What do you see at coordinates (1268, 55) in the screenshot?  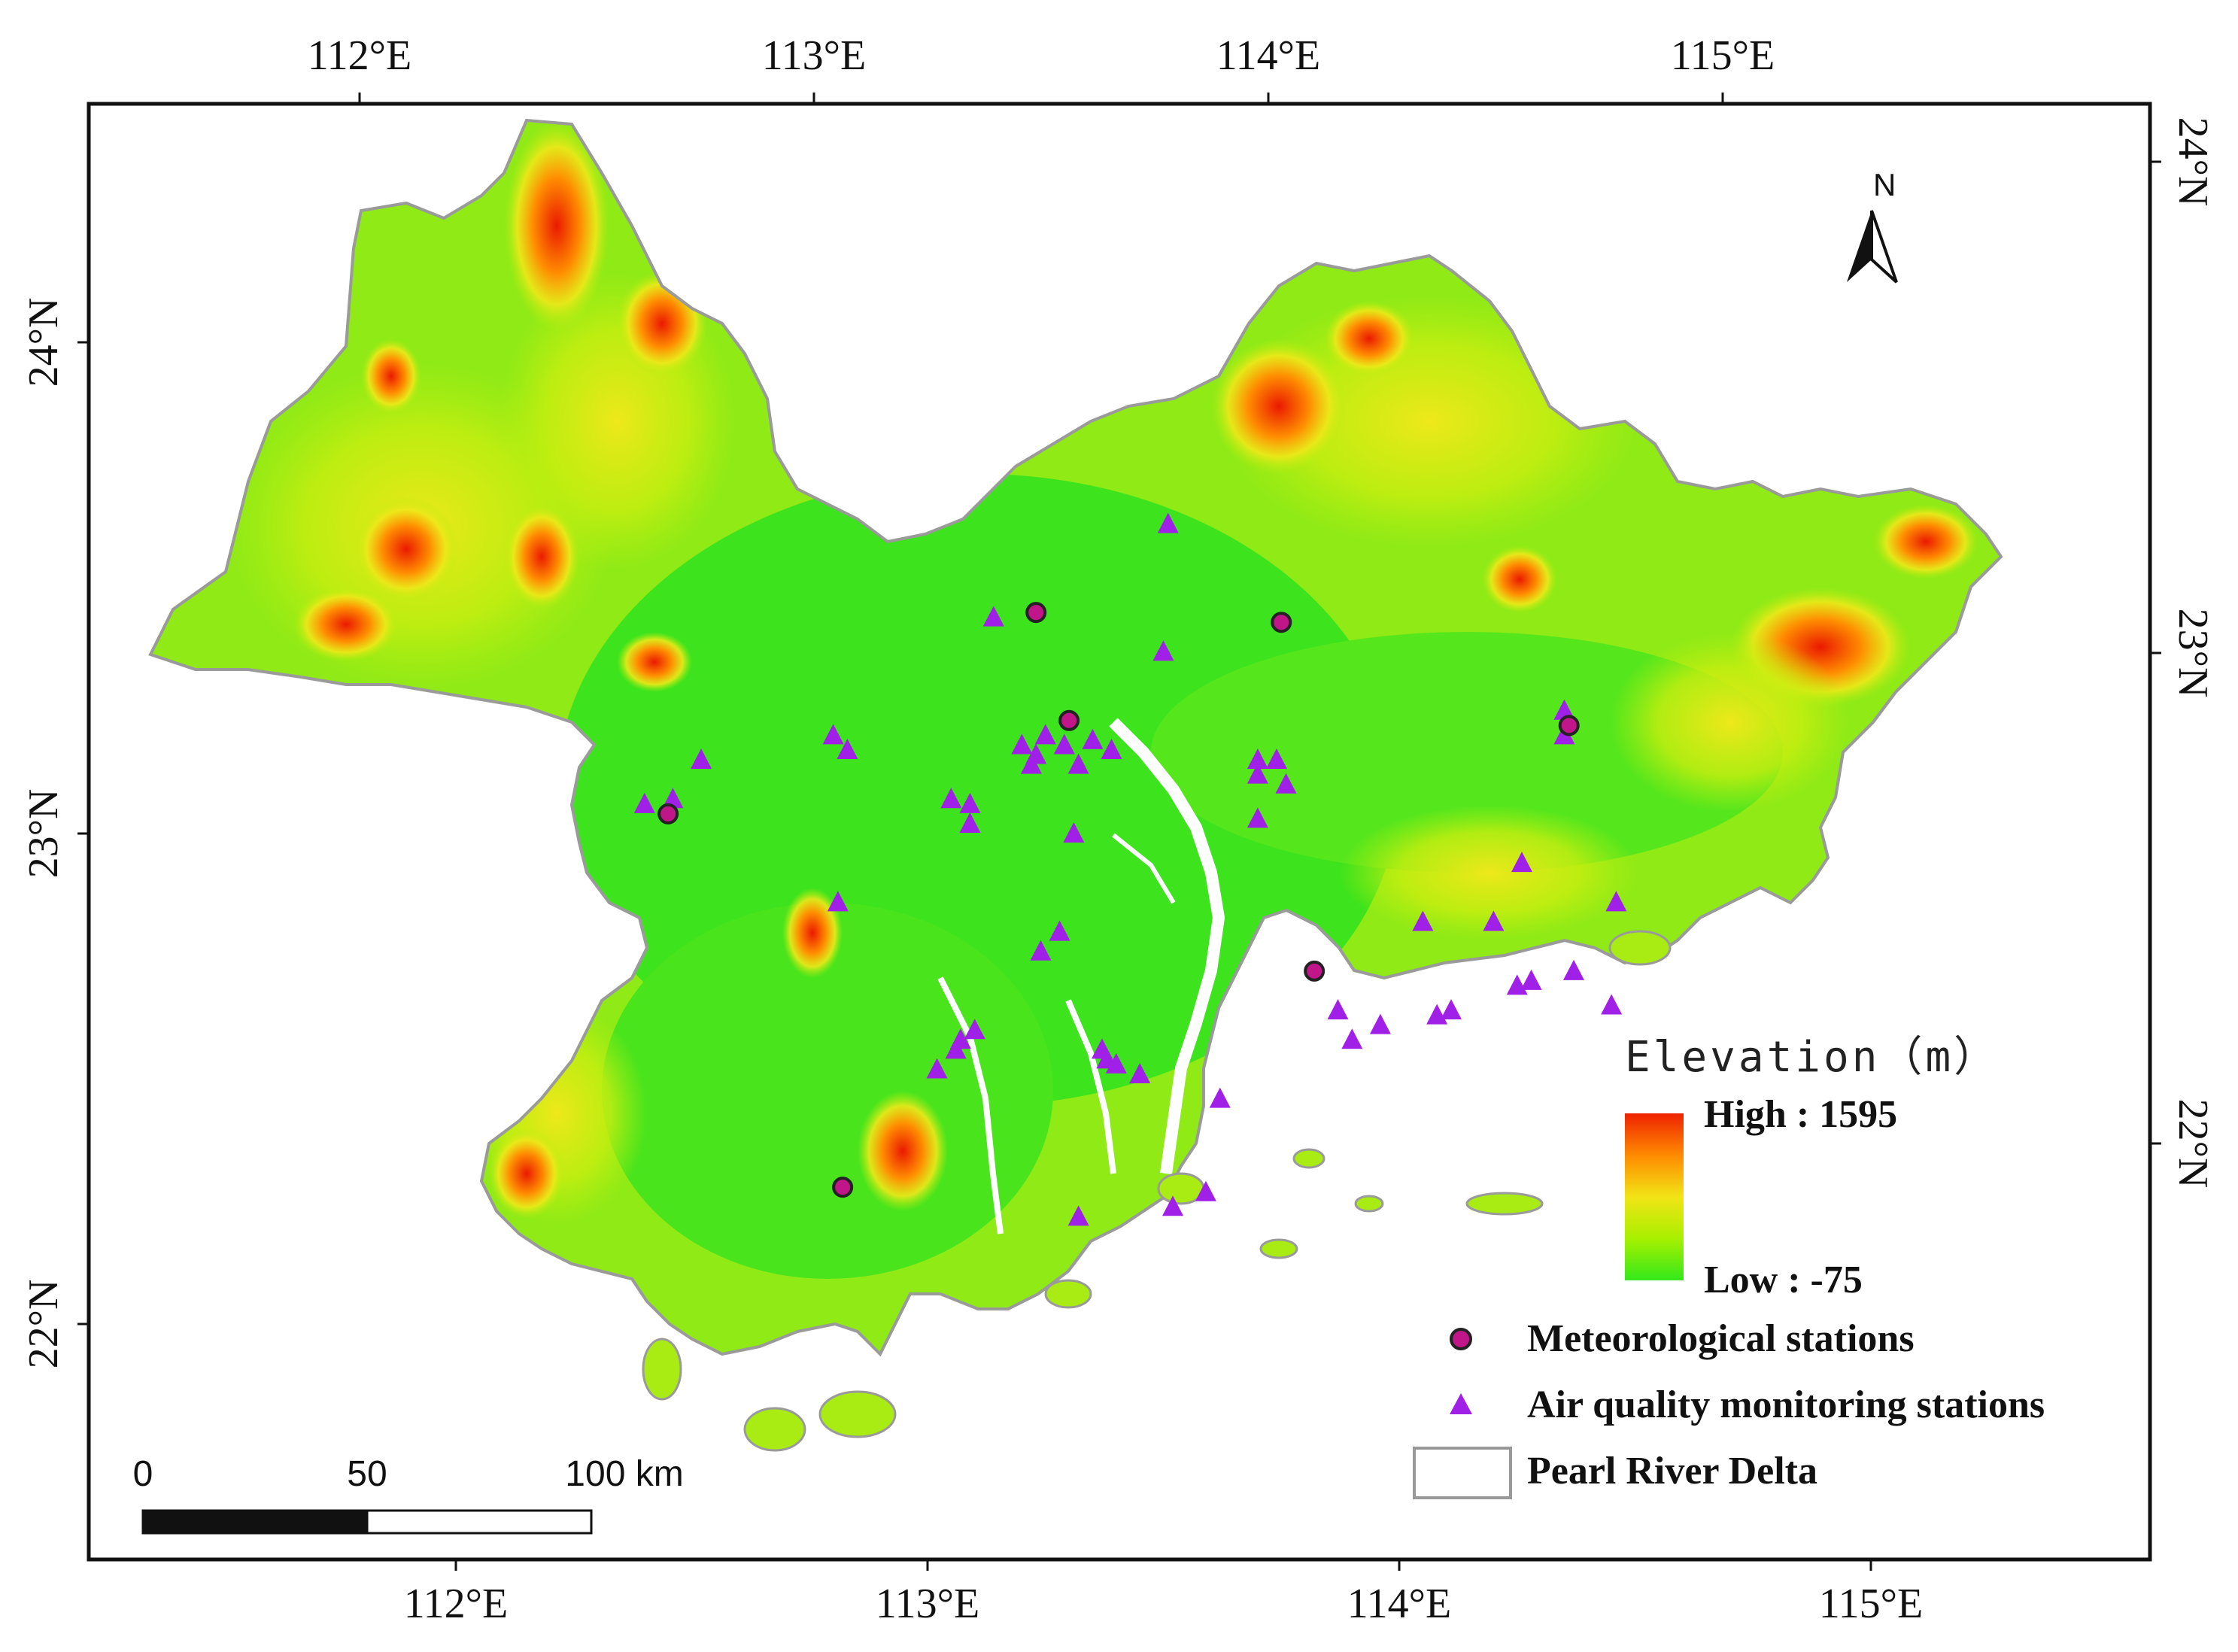 I see `tick-label-top: 114°E` at bounding box center [1268, 55].